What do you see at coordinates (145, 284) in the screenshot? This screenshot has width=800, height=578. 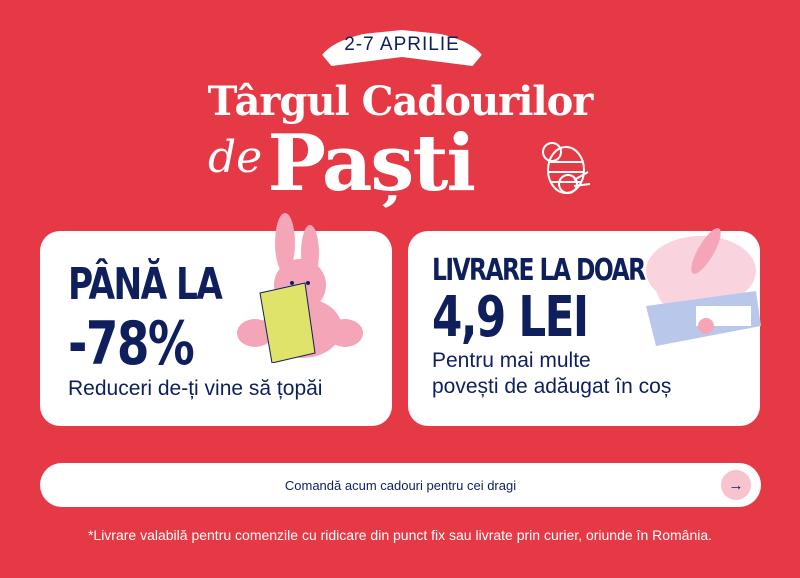 I see `discount-headline: PÂNĂ LA` at bounding box center [145, 284].